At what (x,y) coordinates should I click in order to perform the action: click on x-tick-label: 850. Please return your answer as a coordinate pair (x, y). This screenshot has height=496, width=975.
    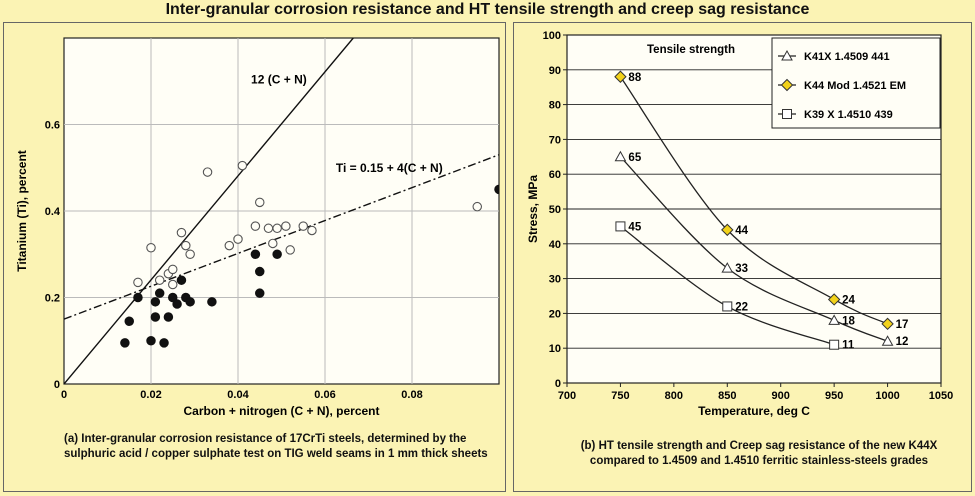
    Looking at the image, I should click on (727, 396).